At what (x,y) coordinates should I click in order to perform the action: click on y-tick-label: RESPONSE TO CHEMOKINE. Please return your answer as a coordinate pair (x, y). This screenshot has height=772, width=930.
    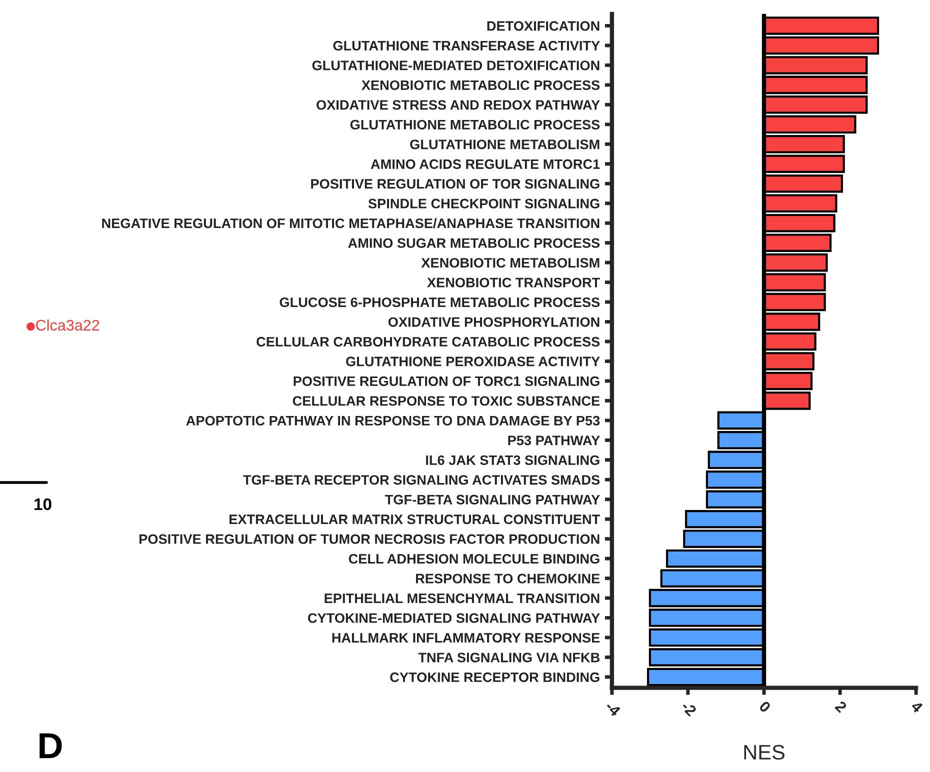
    Looking at the image, I should click on (508, 579).